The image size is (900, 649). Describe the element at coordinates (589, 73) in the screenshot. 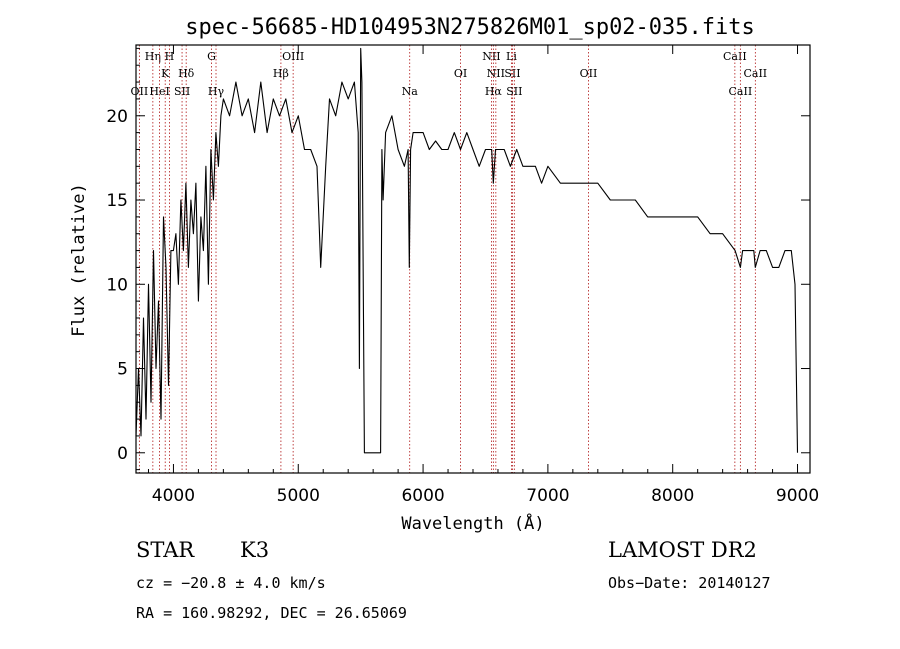

I see `line-marker-label-19: OII` at that location.